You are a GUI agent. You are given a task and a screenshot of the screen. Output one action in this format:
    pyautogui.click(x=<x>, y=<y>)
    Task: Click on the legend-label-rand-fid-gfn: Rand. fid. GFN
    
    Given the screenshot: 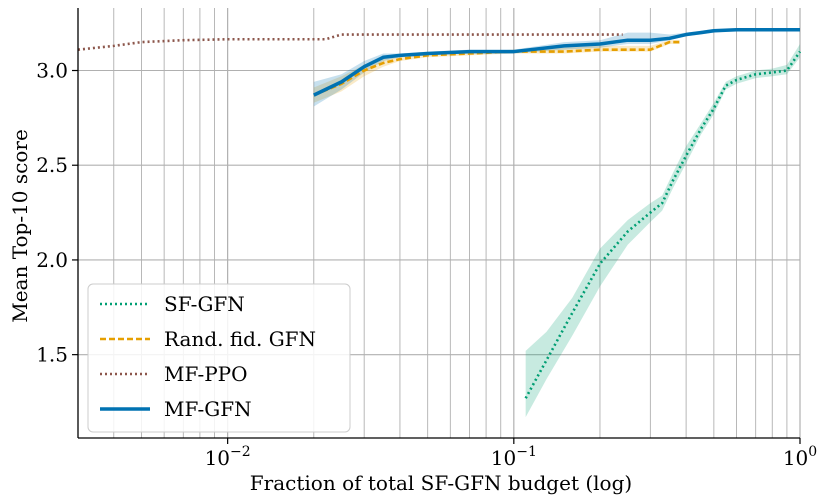 What is the action you would take?
    pyautogui.click(x=240, y=339)
    